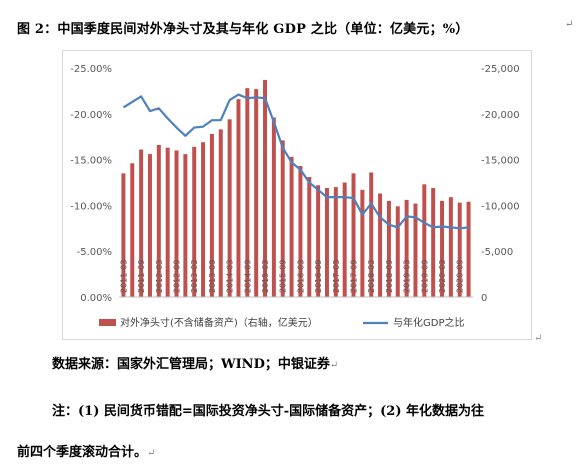 The image size is (586, 472). Describe the element at coordinates (123, 276) in the screenshot. I see `x-tick-label: 2011-03` at that location.